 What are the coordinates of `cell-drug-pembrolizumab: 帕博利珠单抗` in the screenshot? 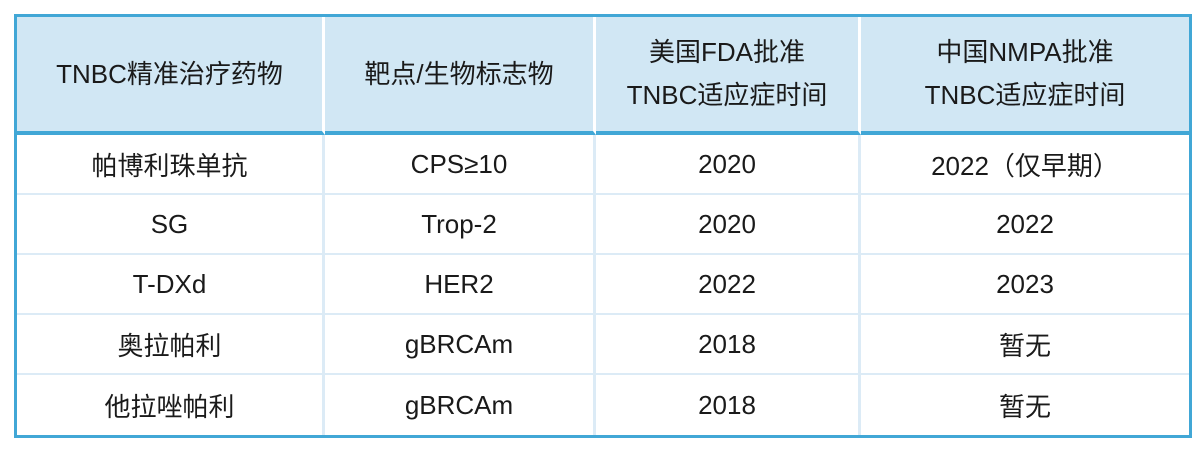 It's located at (171, 165).